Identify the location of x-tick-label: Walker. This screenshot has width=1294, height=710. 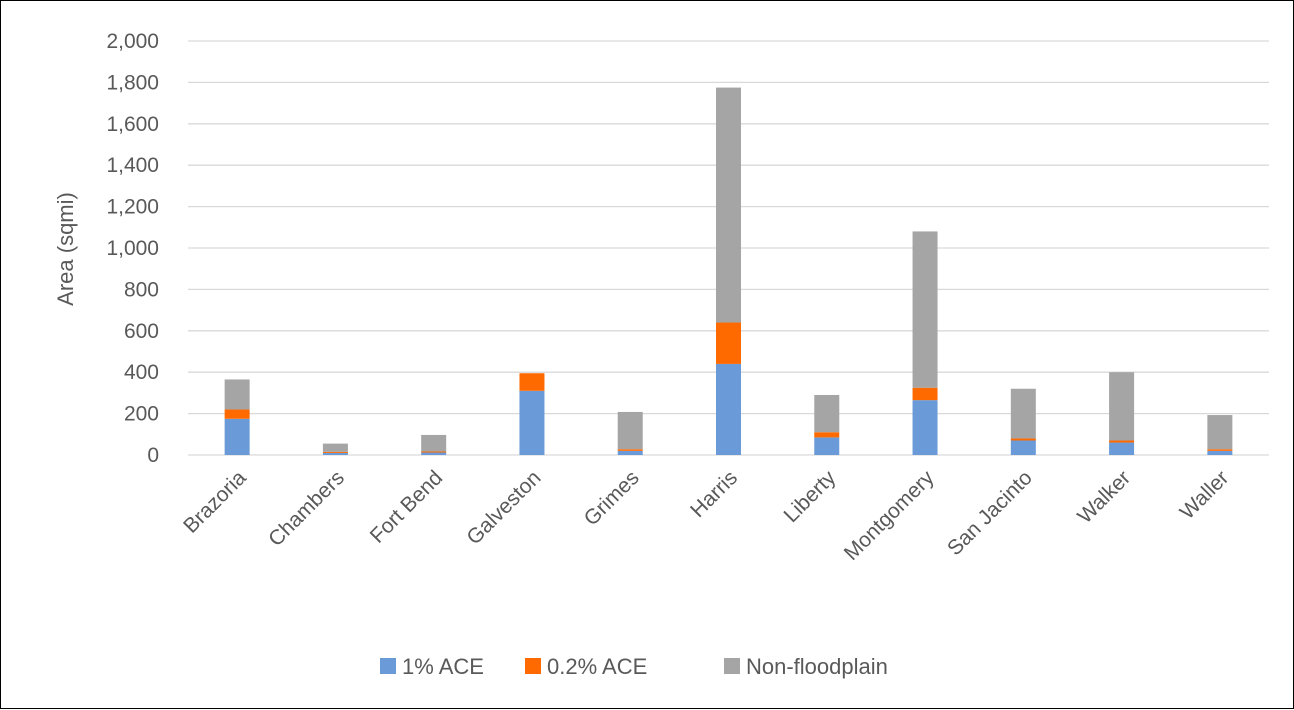
(1104, 497).